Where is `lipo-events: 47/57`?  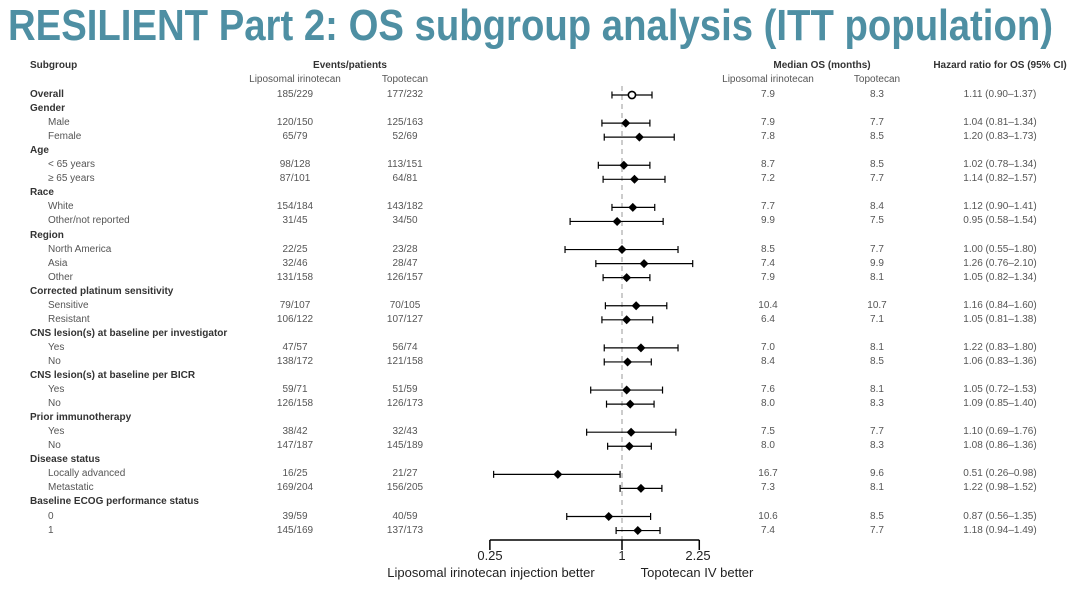 lipo-events: 47/57 is located at coordinates (295, 347).